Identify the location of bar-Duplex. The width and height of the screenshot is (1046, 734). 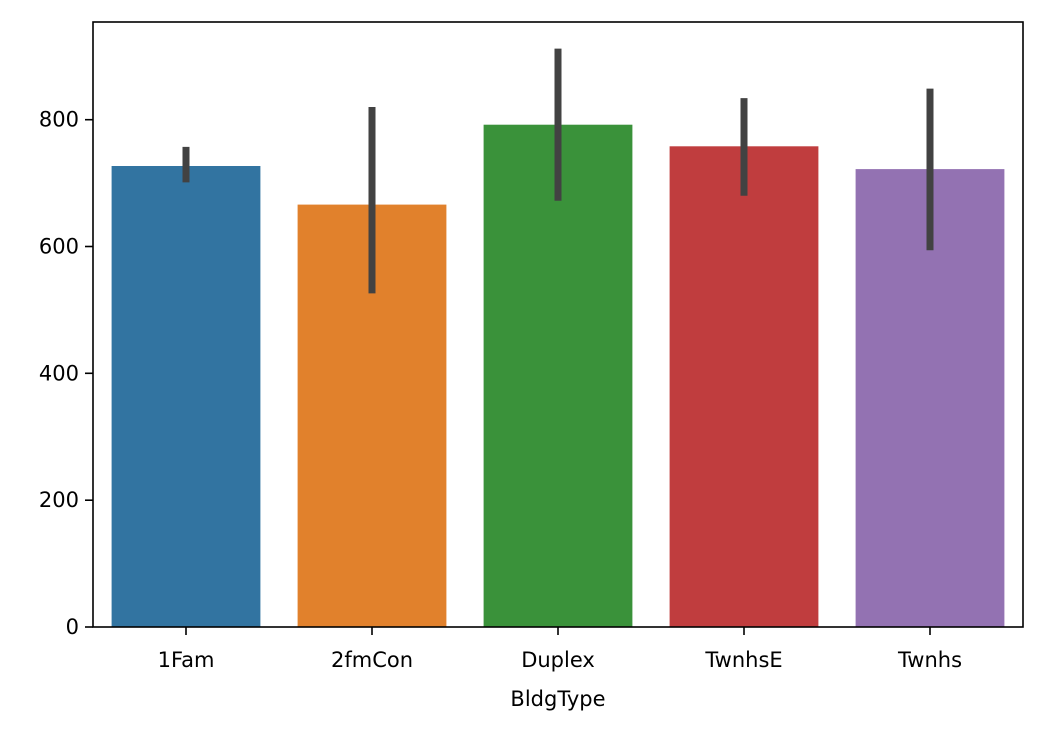
(558, 375).